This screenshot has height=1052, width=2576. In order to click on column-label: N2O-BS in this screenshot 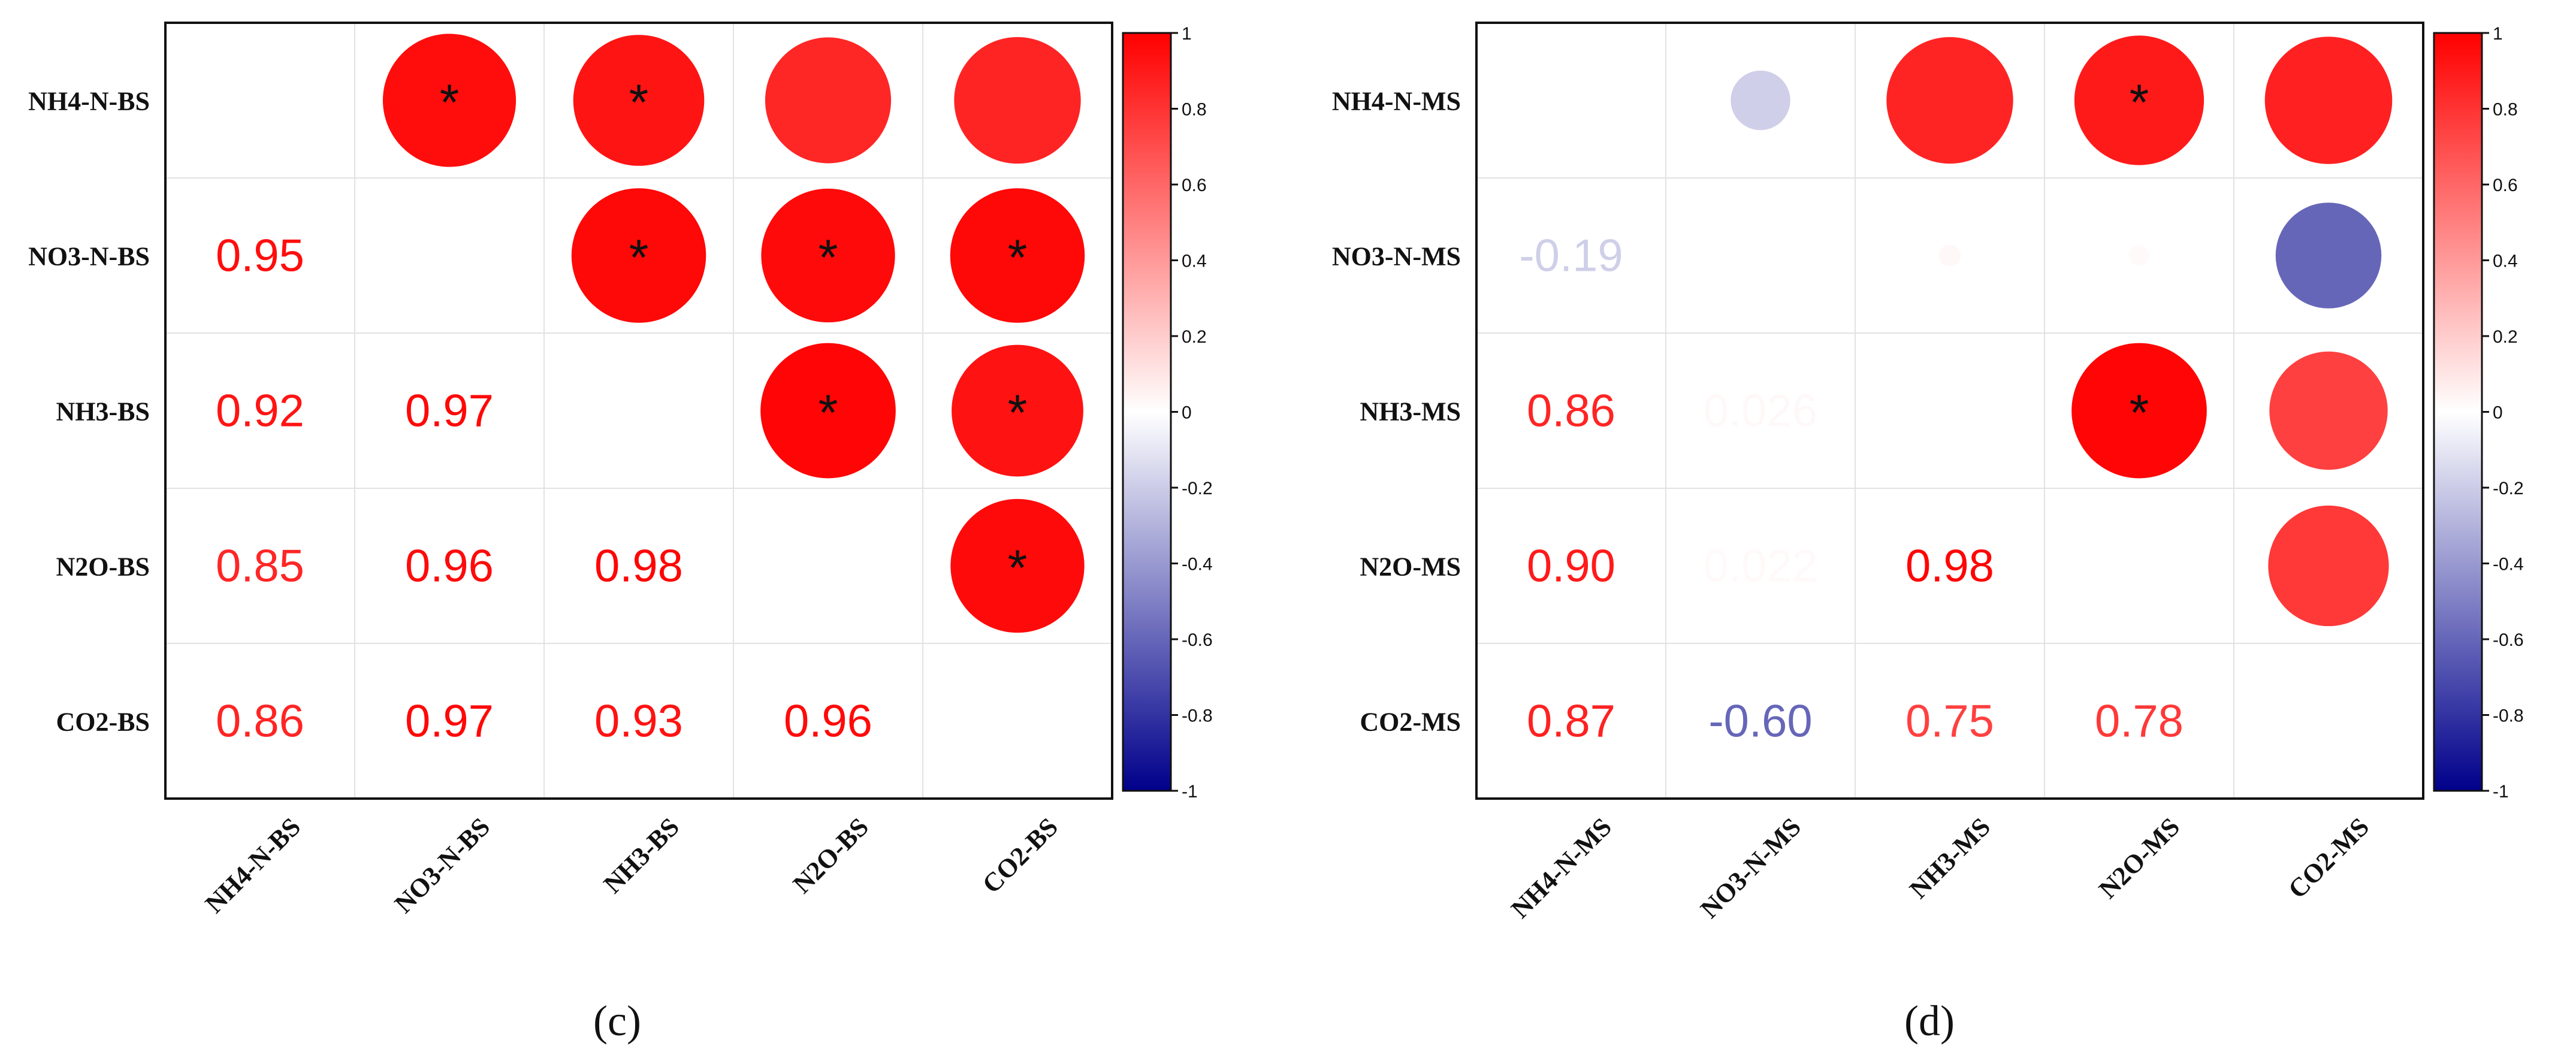, I will do `click(831, 855)`.